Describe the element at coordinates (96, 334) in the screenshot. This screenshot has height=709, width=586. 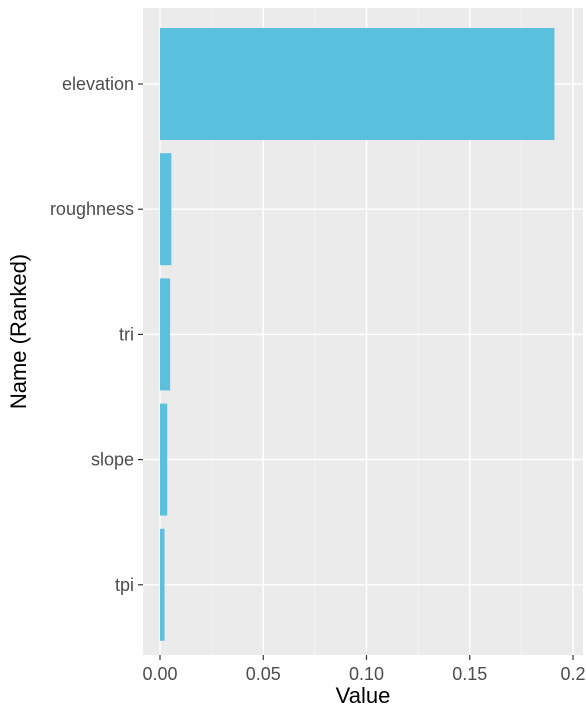
I see `y-axis: elevation roughness tri slope tpi` at that location.